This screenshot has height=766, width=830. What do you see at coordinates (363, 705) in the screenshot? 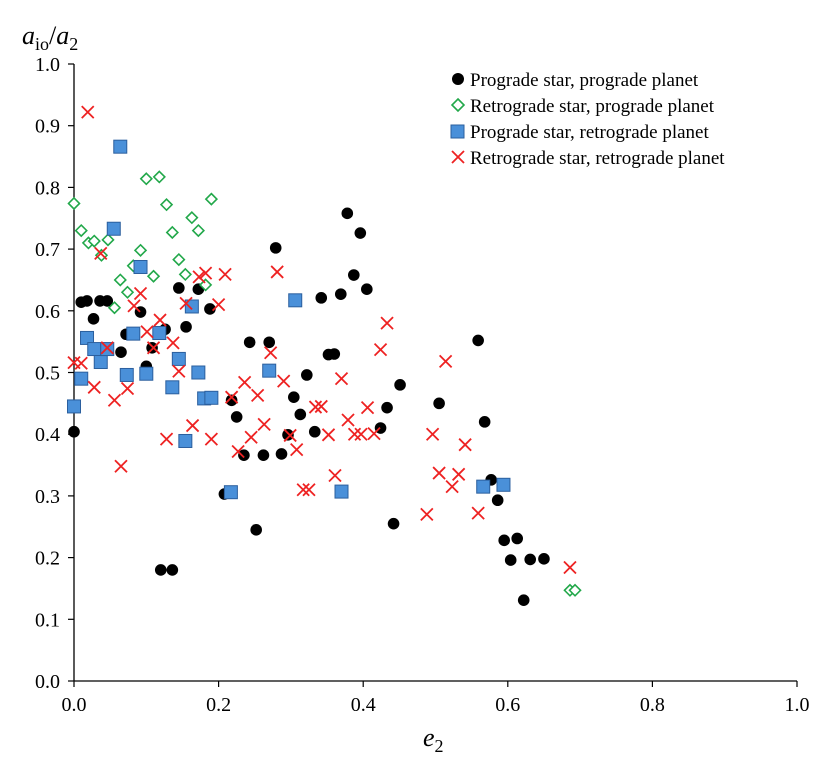
I see `x-tick-label: 0.4` at bounding box center [363, 705].